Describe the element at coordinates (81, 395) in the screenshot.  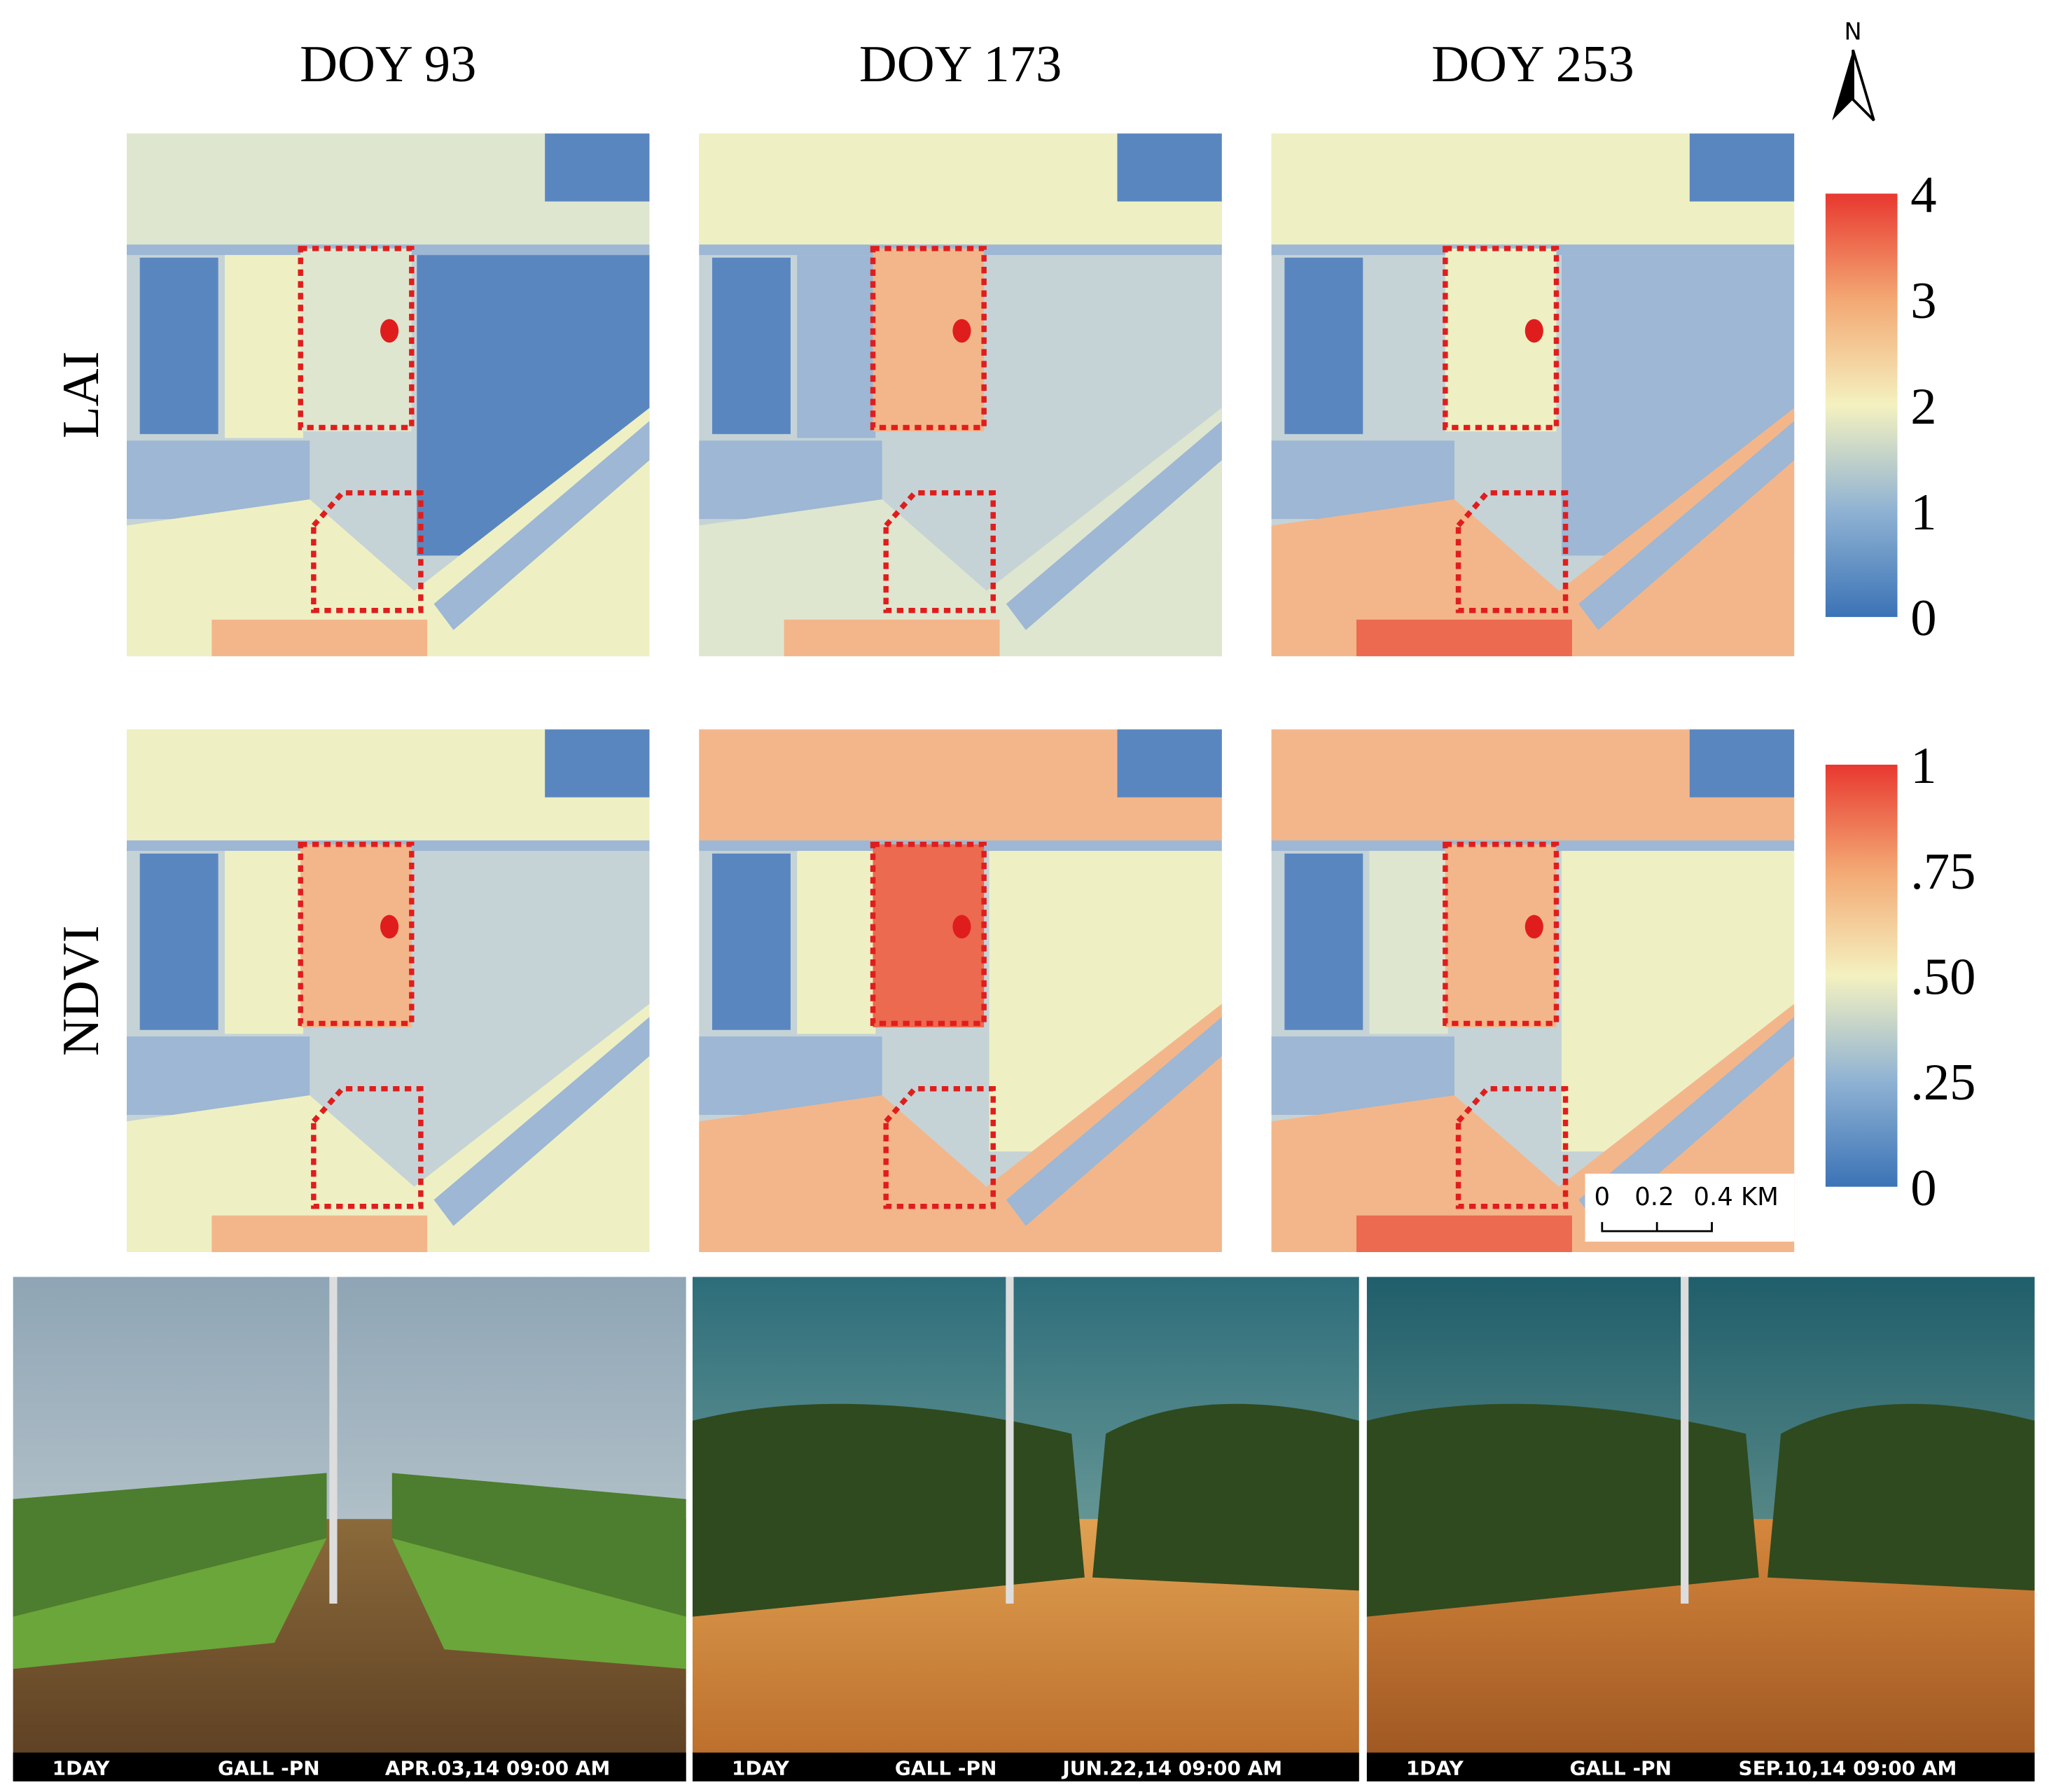
I see `row-label: LAI` at that location.